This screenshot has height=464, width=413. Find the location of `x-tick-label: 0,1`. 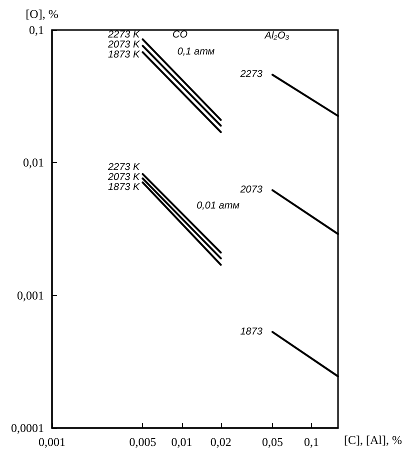

x-tick-label: 0,1 is located at coordinates (312, 442).